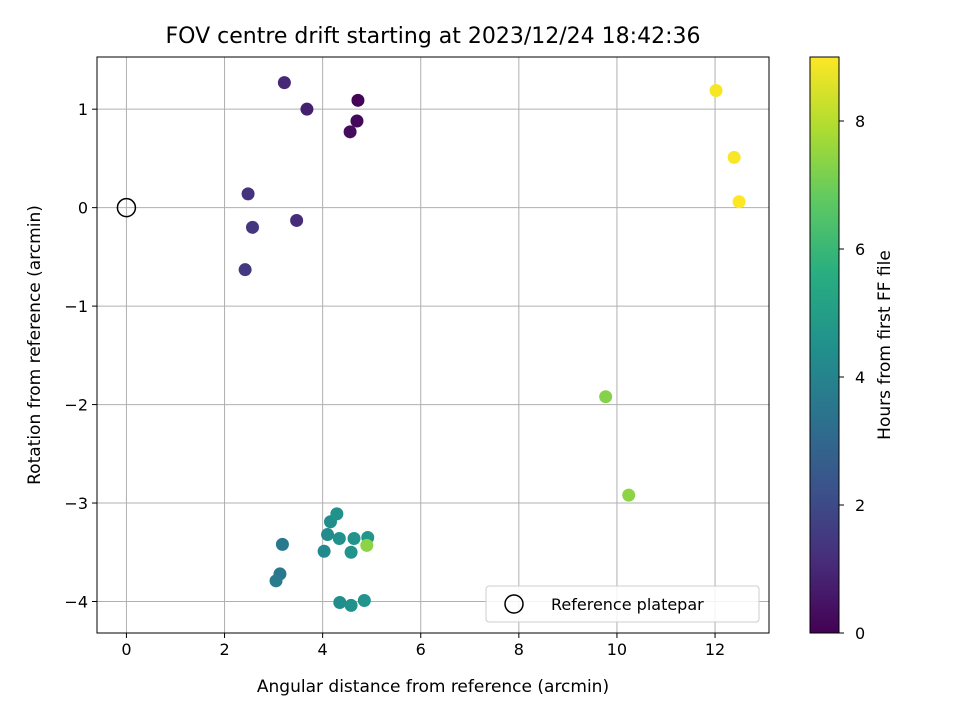  What do you see at coordinates (224, 649) in the screenshot?
I see `x-tick-label: 2` at bounding box center [224, 649].